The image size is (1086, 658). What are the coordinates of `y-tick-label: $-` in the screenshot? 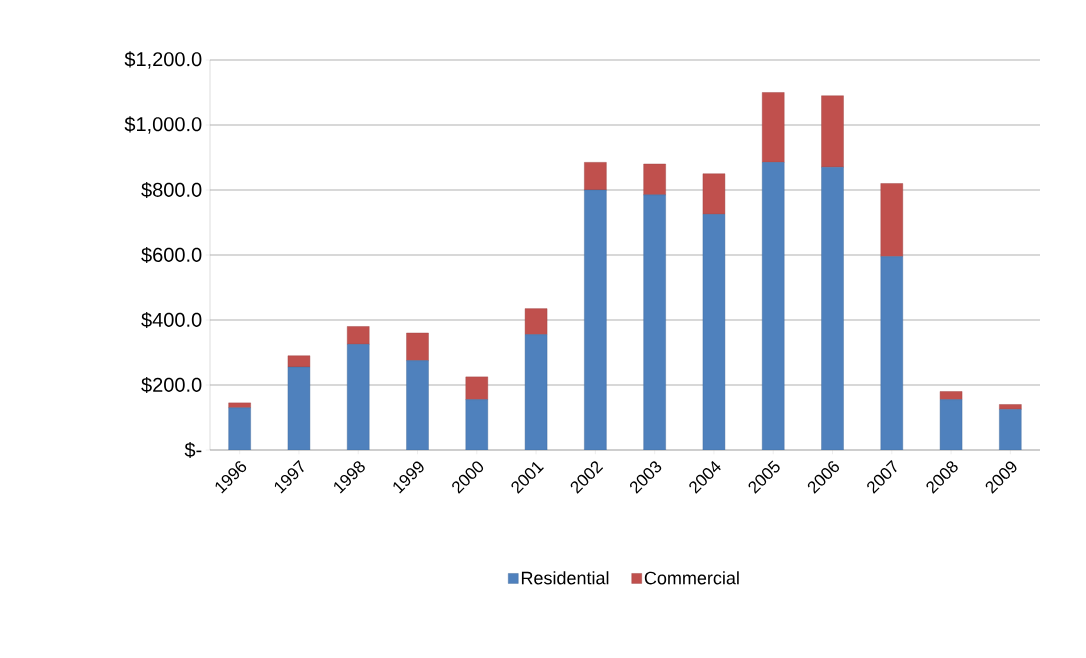 It's located at (193, 450).